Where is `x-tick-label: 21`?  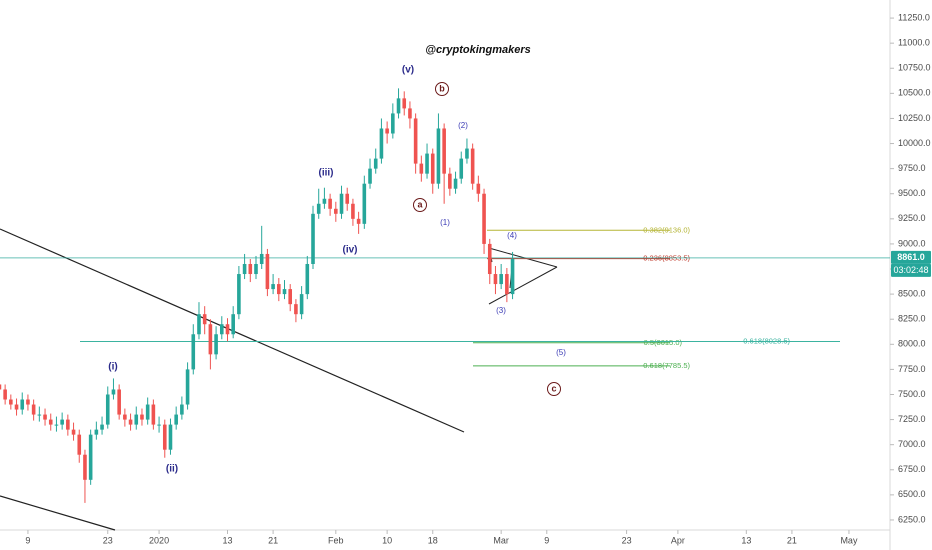
x-tick-label: 21 is located at coordinates (273, 540).